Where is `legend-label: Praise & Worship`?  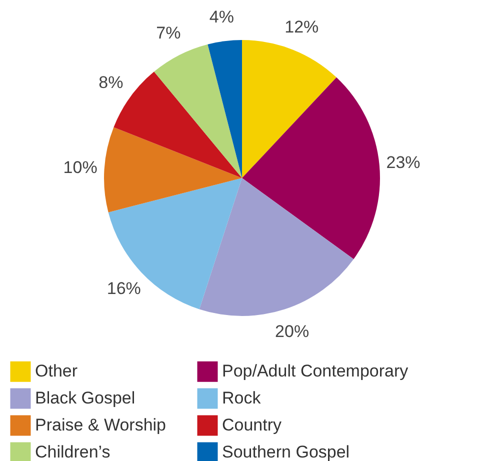 legend-label: Praise & Worship is located at coordinates (100, 425).